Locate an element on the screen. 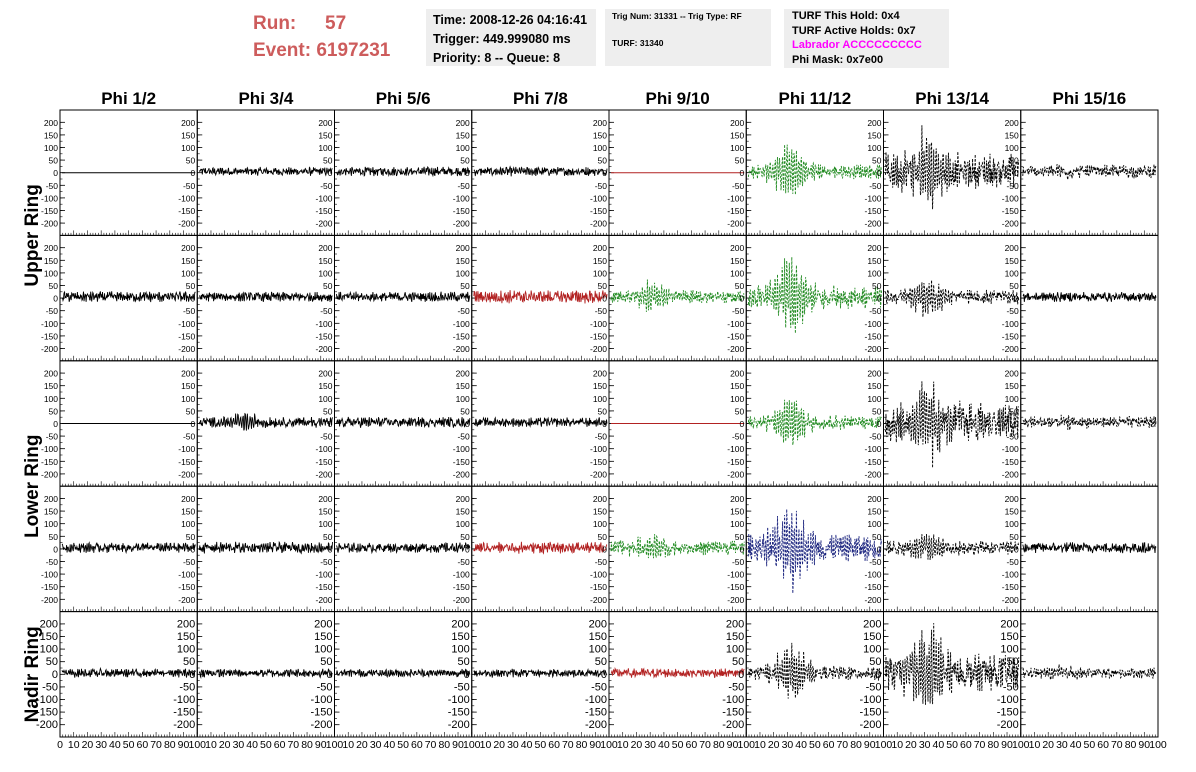 This screenshot has height=772, width=1196. column-title: Phi 11/12 is located at coordinates (814, 98).